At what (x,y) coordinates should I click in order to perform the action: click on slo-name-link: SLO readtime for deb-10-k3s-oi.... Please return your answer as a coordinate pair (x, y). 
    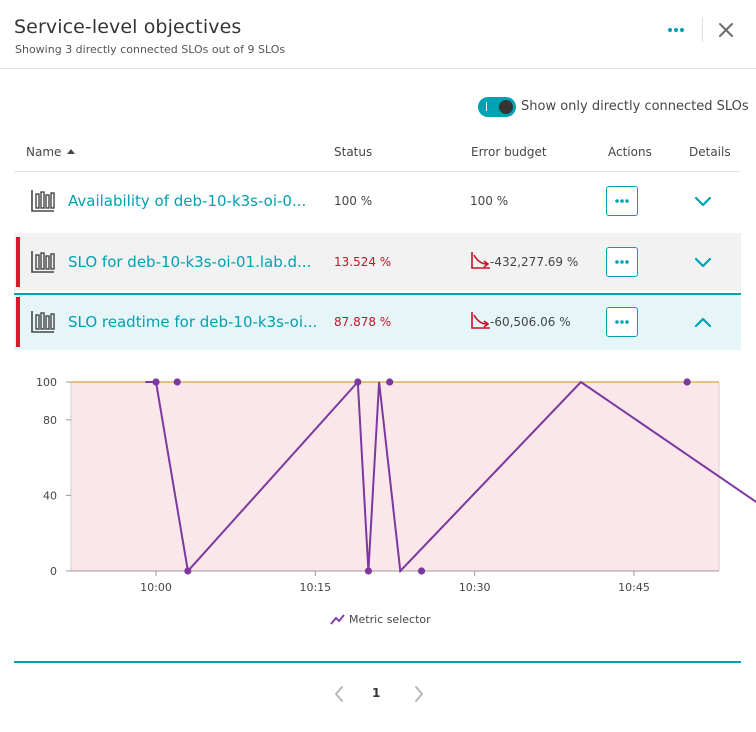
    Looking at the image, I should click on (193, 322).